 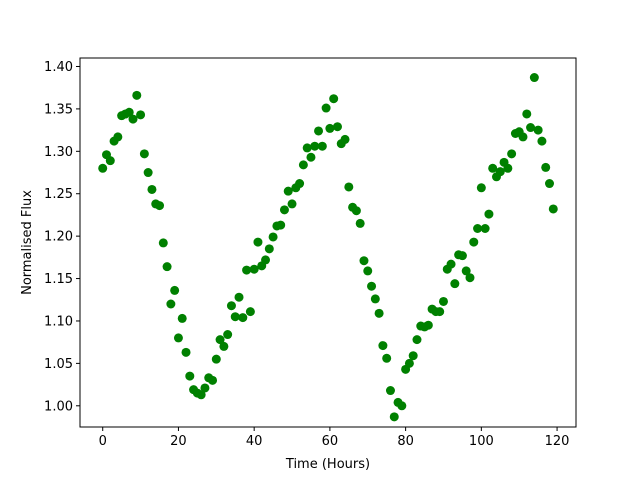 What do you see at coordinates (405, 441) in the screenshot?
I see `x-tick-label-4: 80` at bounding box center [405, 441].